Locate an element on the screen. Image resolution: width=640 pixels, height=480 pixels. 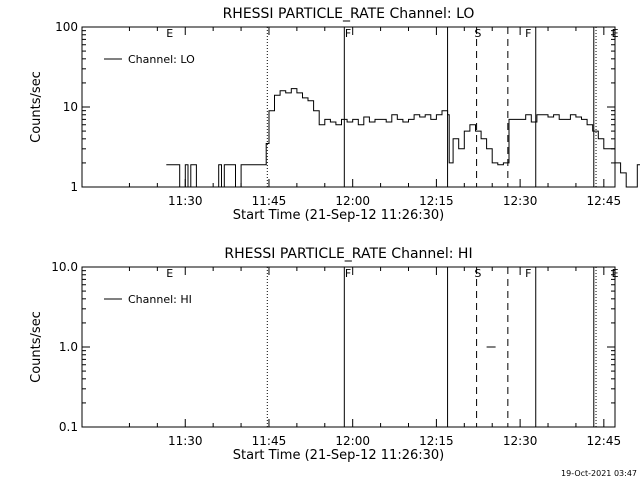
legend-label: Channel: LO is located at coordinates (161, 59).